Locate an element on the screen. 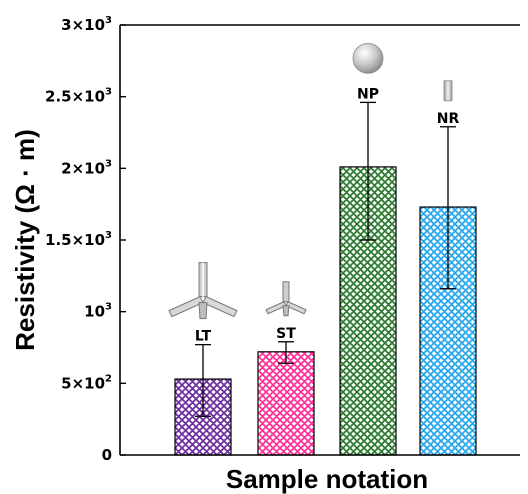  error-bar-st is located at coordinates (286, 352).